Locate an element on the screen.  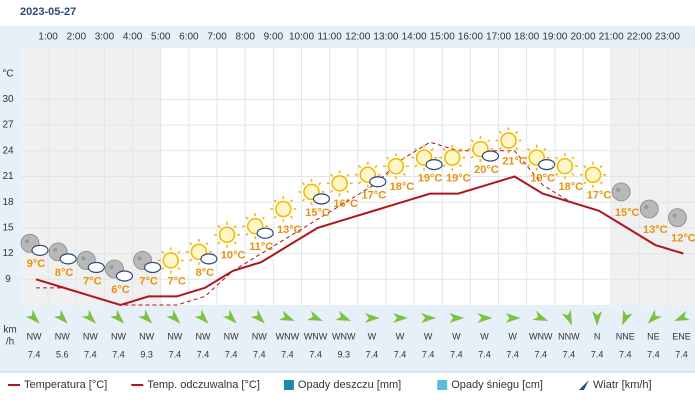
x-tick-label: 23:00 is located at coordinates (667, 37).